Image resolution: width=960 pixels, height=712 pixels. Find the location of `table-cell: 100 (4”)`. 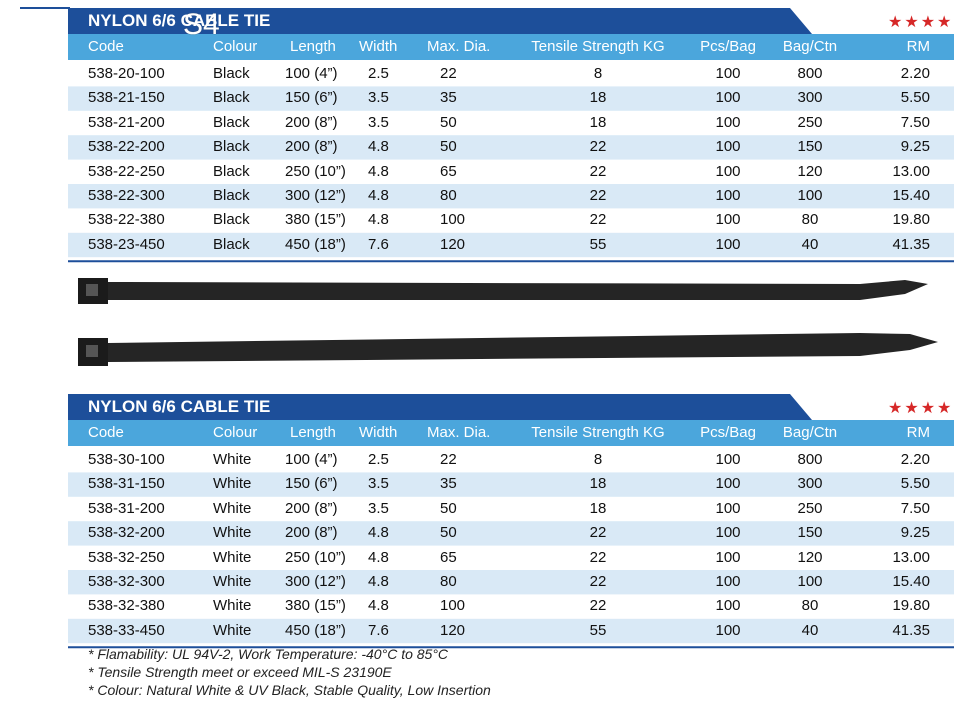

table-cell: 100 (4”) is located at coordinates (311, 73).